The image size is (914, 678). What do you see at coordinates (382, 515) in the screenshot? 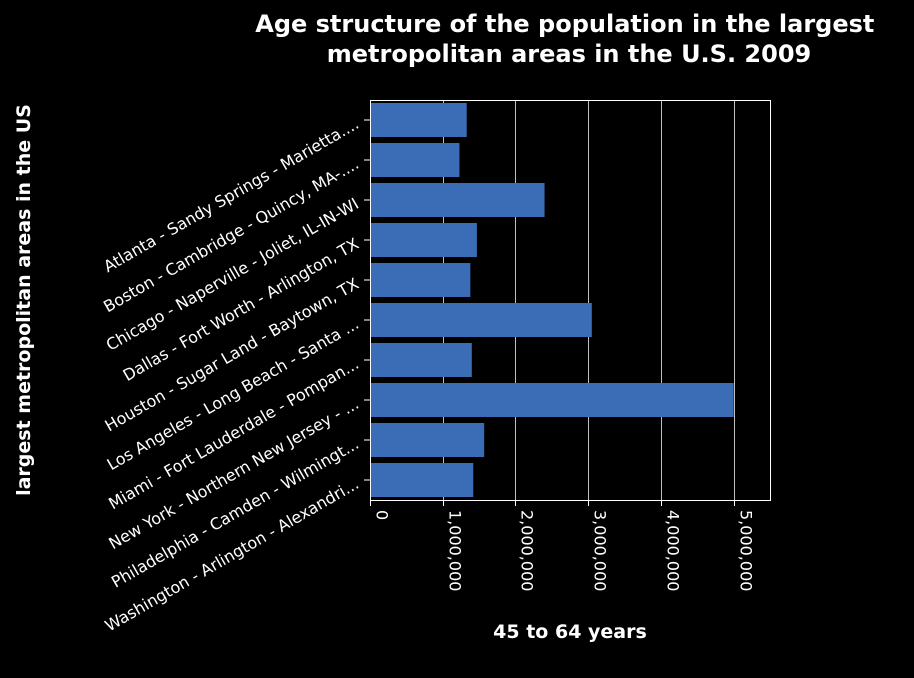
I see `x-tick-label: 0` at bounding box center [382, 515].